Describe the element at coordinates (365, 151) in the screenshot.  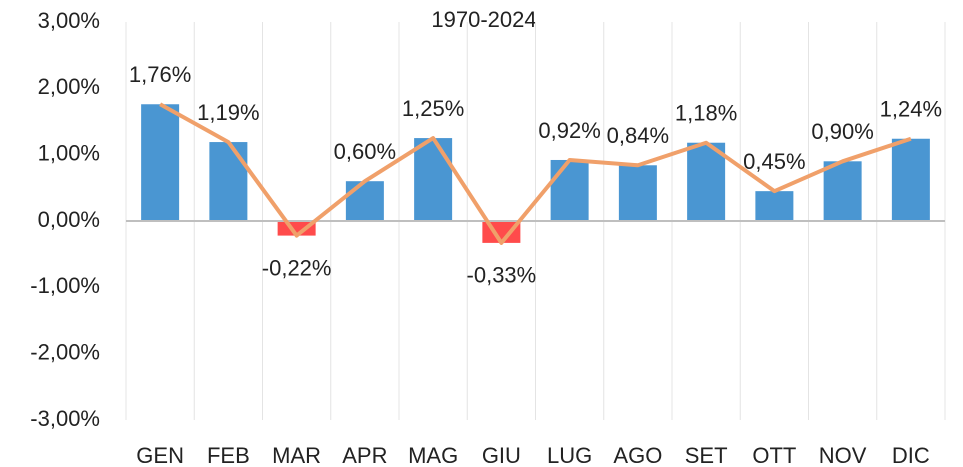
I see `value-label: 0,60%` at that location.